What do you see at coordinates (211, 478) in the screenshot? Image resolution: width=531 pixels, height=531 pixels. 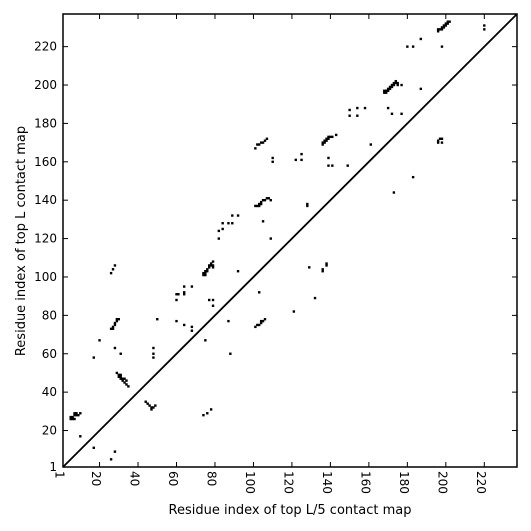 I see `x-tick-label: 80` at bounding box center [211, 478].